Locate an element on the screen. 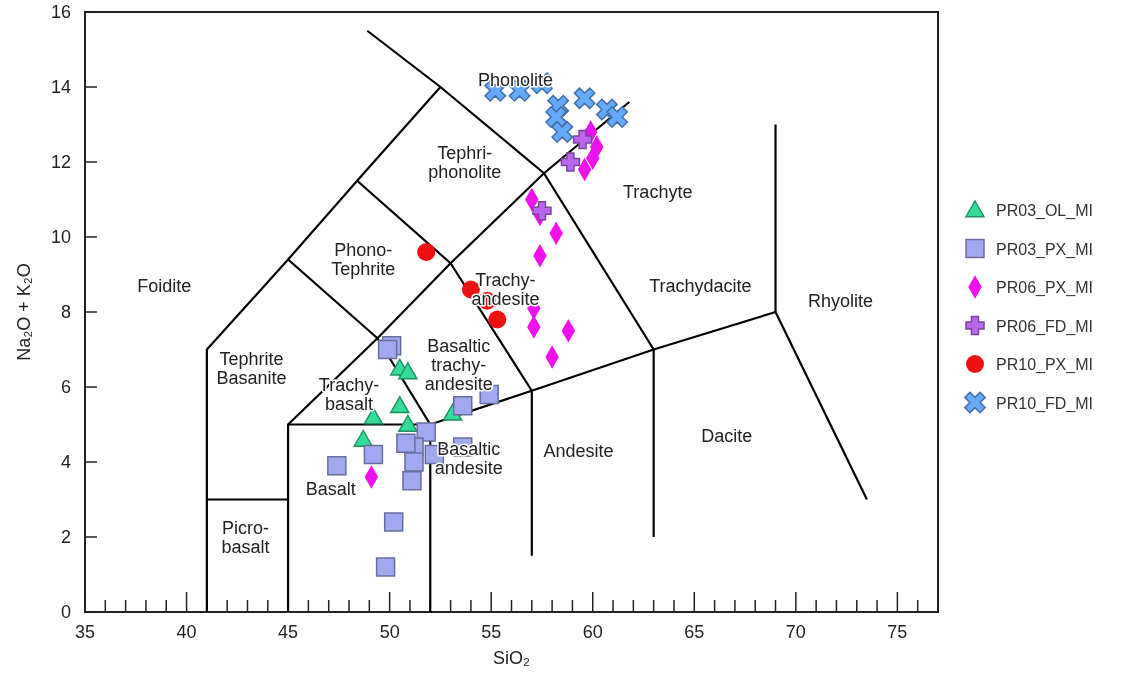  y-tick-label: 10 is located at coordinates (60, 237).